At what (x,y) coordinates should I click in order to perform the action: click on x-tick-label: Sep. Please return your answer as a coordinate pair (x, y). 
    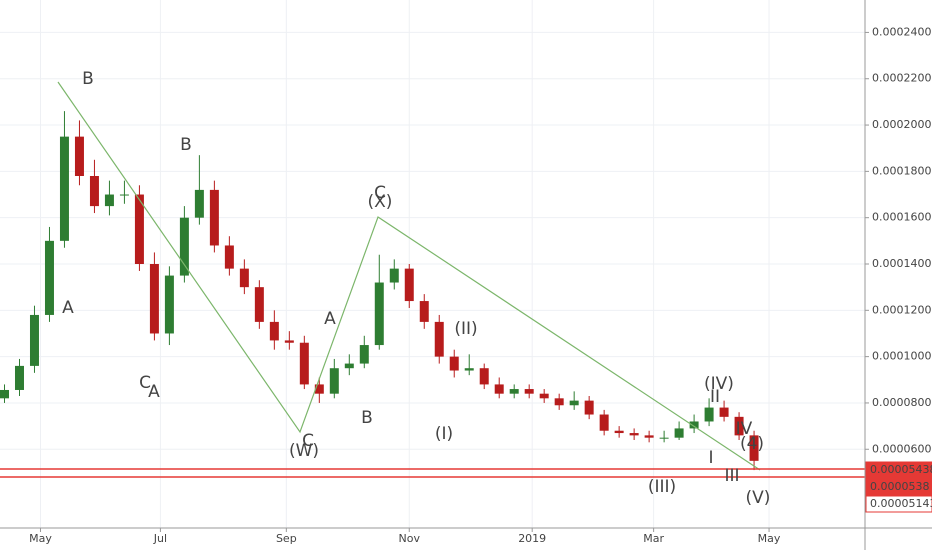
    Looking at the image, I should click on (286, 538).